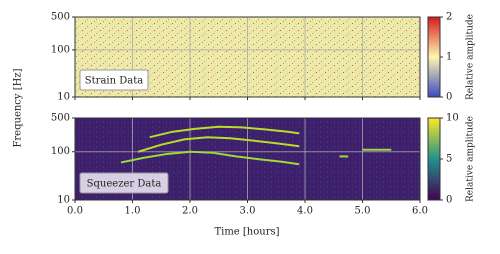 The width and height of the screenshot is (500, 254). What do you see at coordinates (133, 211) in the screenshot?
I see `x-tick-label: 1.0` at bounding box center [133, 211].